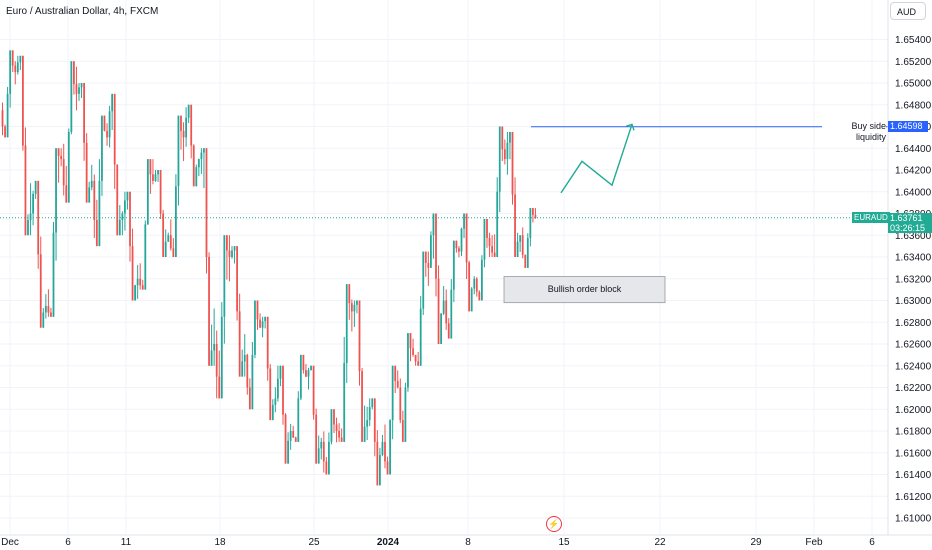 This screenshot has width=932, height=550. What do you see at coordinates (913, 192) in the screenshot?
I see `y-tick-label: 1.64000` at bounding box center [913, 192].